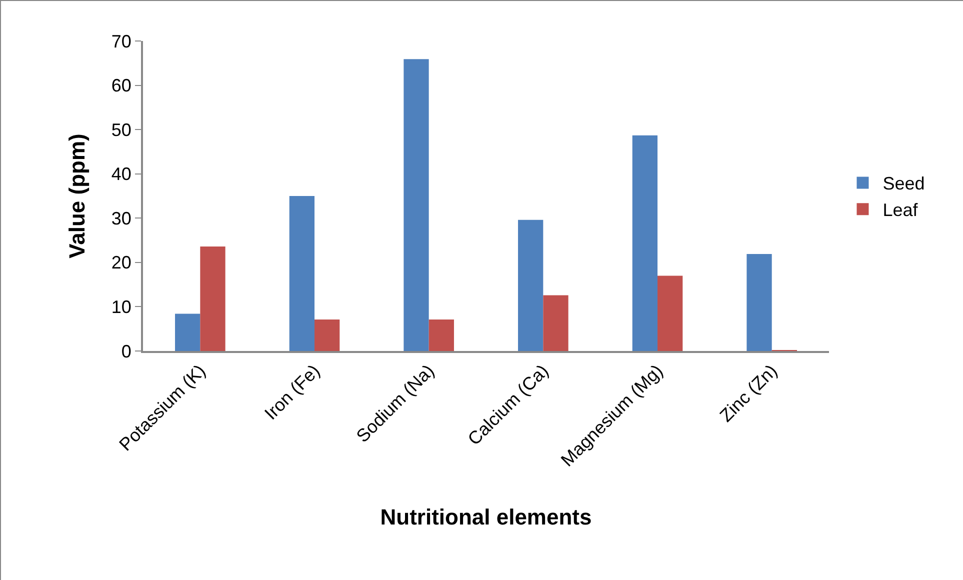 This screenshot has height=580, width=963. Describe the element at coordinates (121, 218) in the screenshot. I see `y-tick-label: 30` at that location.